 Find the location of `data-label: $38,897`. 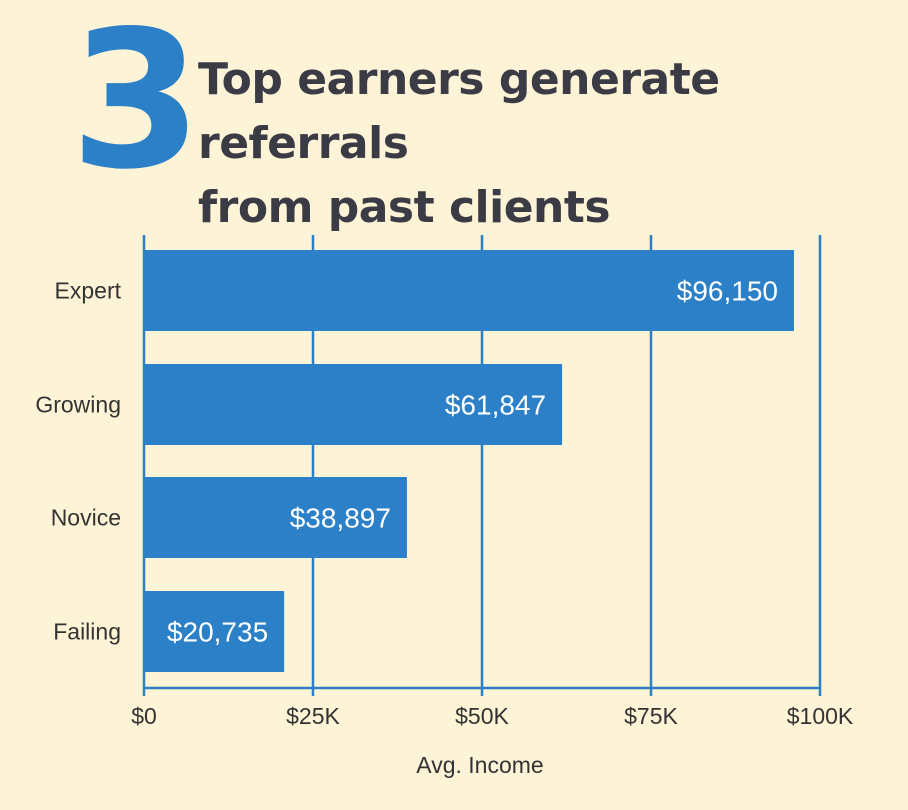

data-label: $38,897 is located at coordinates (340, 518).